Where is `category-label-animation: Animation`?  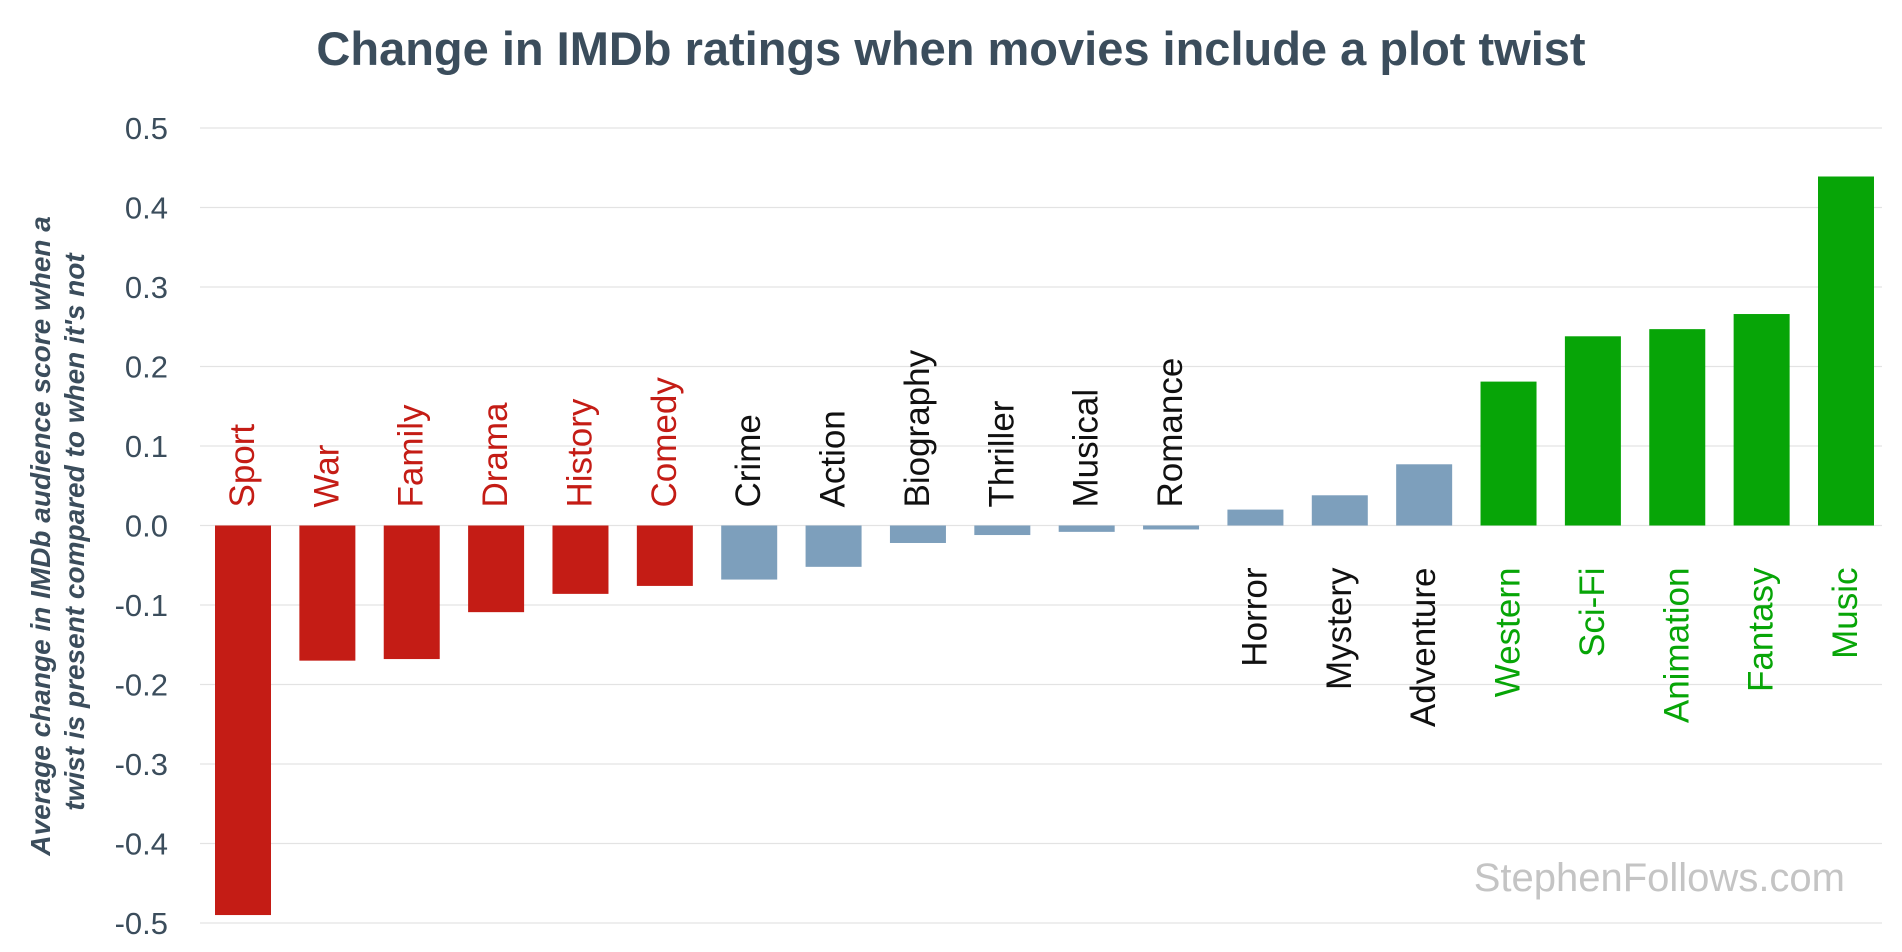 category-label-animation: Animation is located at coordinates (1676, 646).